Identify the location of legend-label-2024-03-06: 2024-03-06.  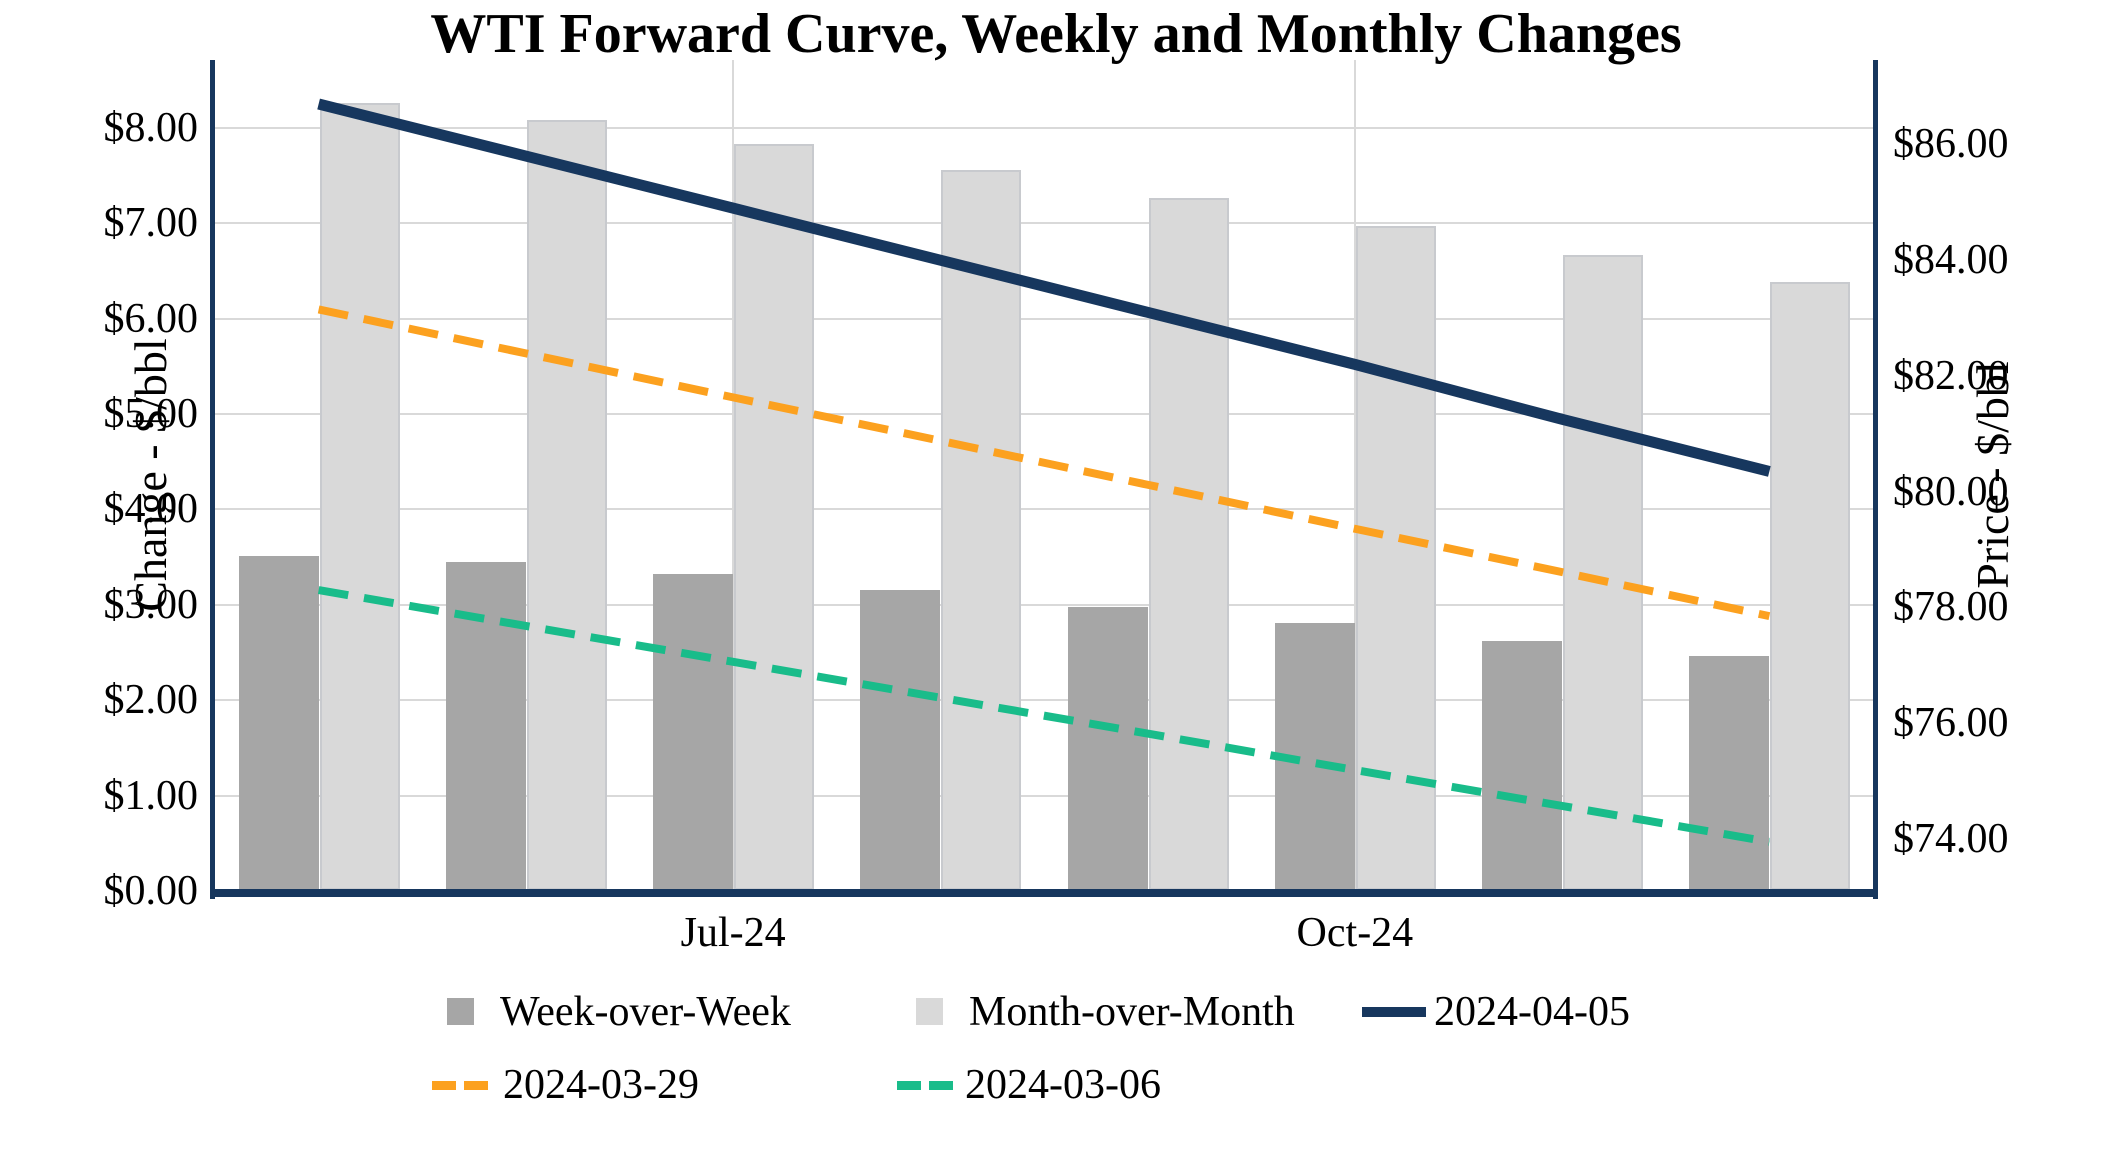
(1063, 1085).